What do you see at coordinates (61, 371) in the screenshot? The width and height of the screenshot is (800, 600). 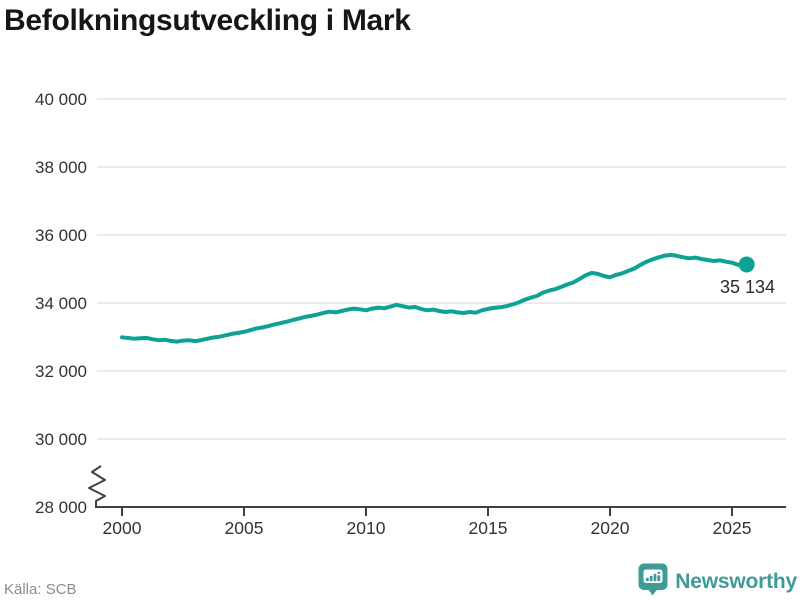 I see `y-tick-label: 32 000` at bounding box center [61, 371].